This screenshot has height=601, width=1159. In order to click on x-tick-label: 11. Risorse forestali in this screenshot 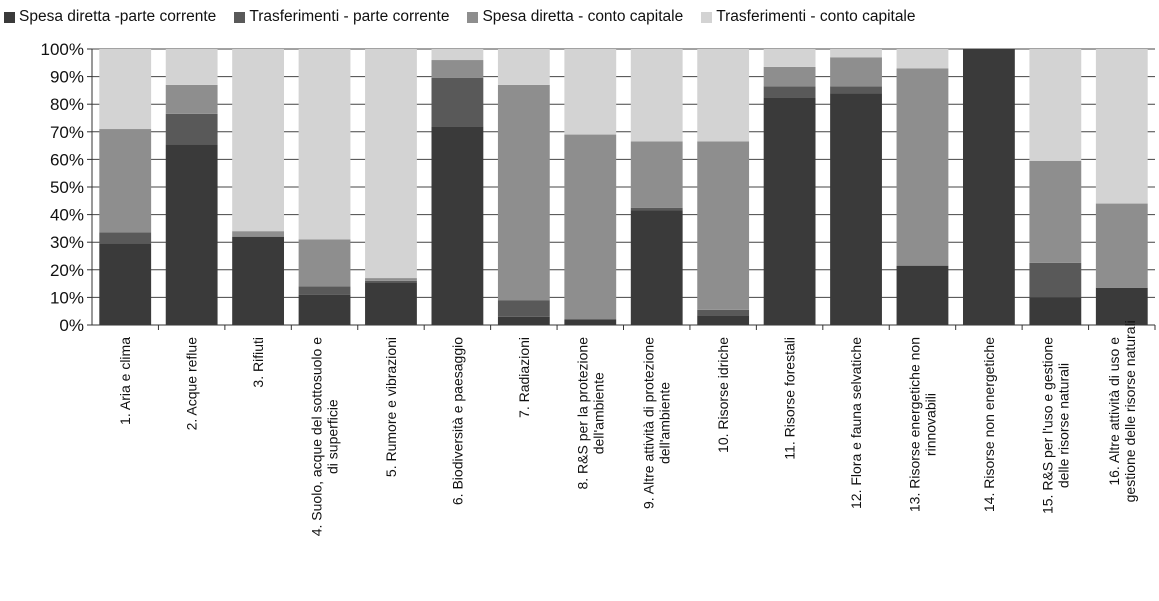, I will do `click(790, 398)`.